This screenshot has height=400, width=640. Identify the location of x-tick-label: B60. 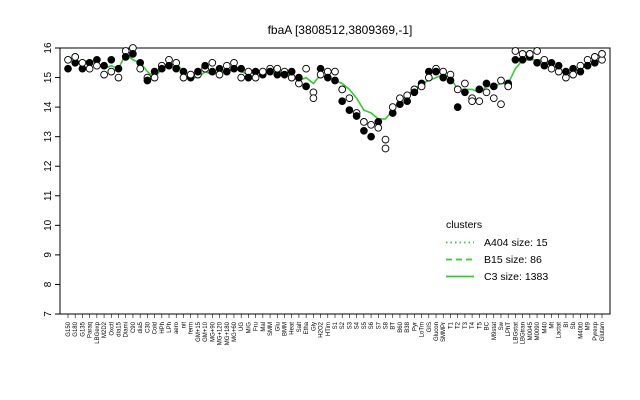
(401, 326).